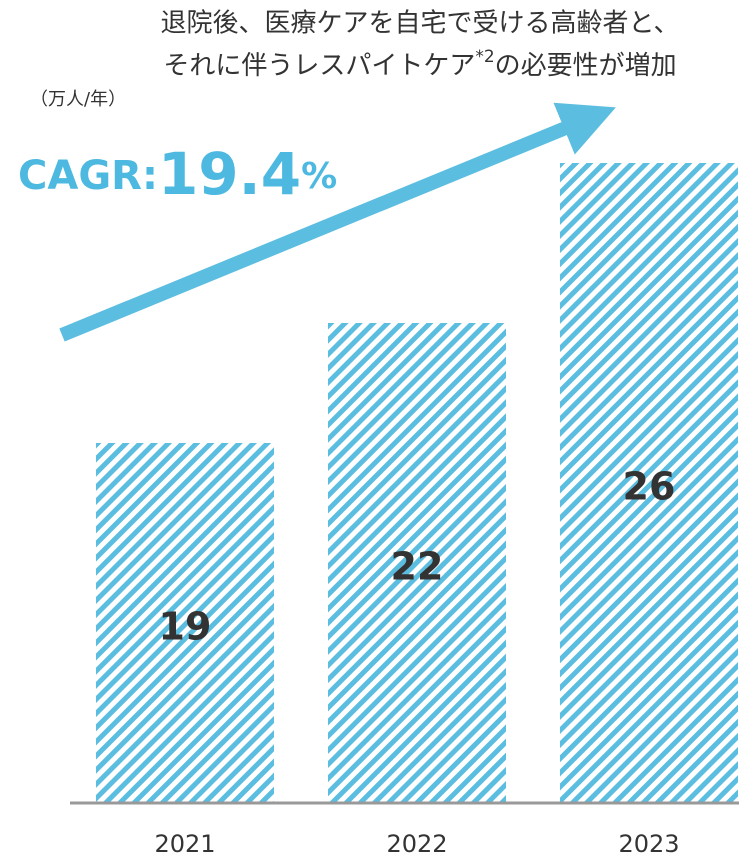 The image size is (739, 857). Describe the element at coordinates (184, 843) in the screenshot. I see `x-tick-label: 2021` at that location.